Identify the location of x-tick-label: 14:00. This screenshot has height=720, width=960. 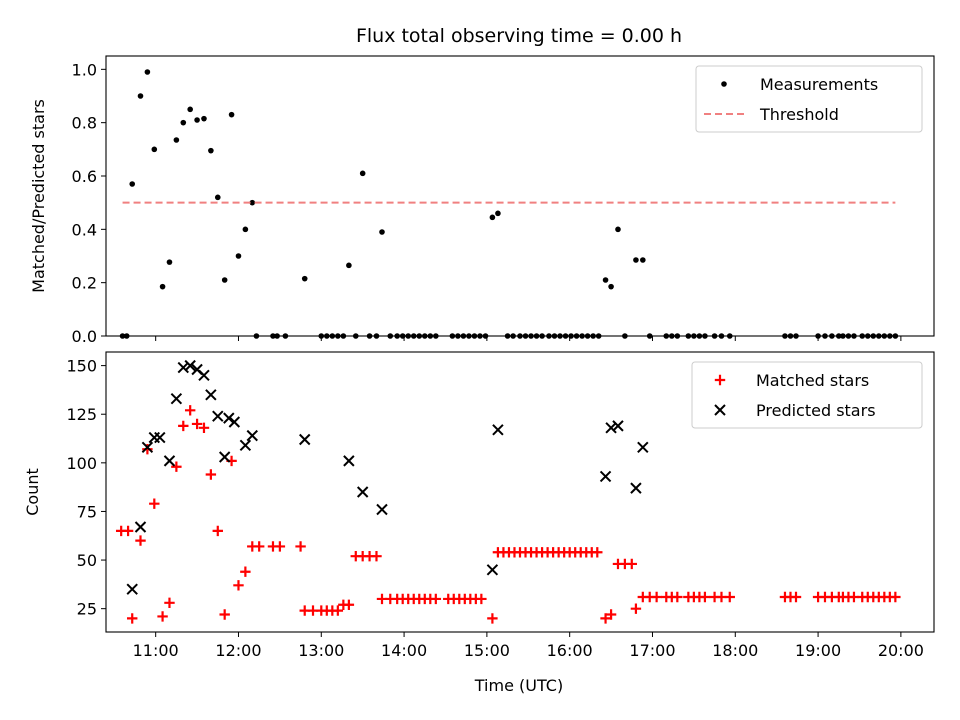
(404, 650).